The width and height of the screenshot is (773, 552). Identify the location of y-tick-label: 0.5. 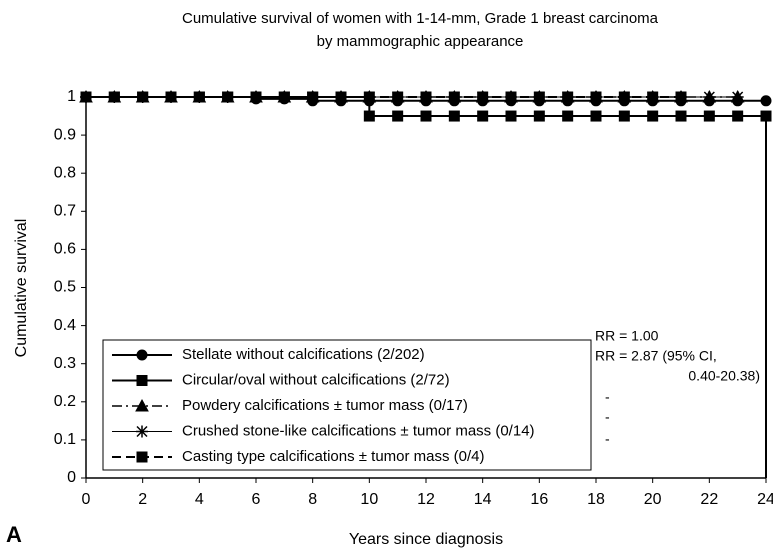
(65, 287).